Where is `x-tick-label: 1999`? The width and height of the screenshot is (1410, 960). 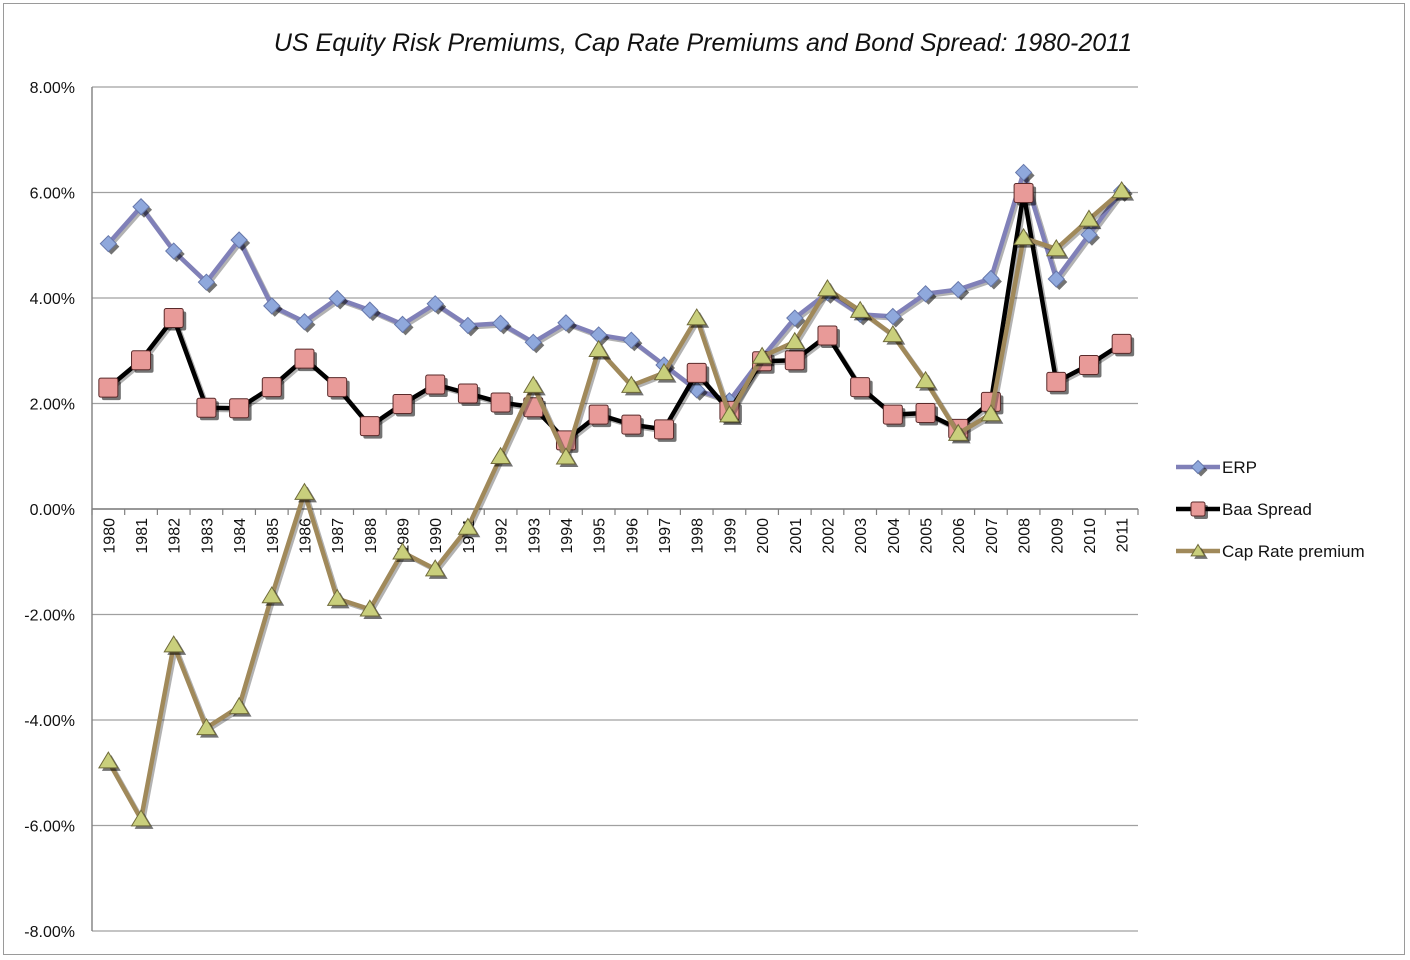 x-tick-label: 1999 is located at coordinates (730, 536).